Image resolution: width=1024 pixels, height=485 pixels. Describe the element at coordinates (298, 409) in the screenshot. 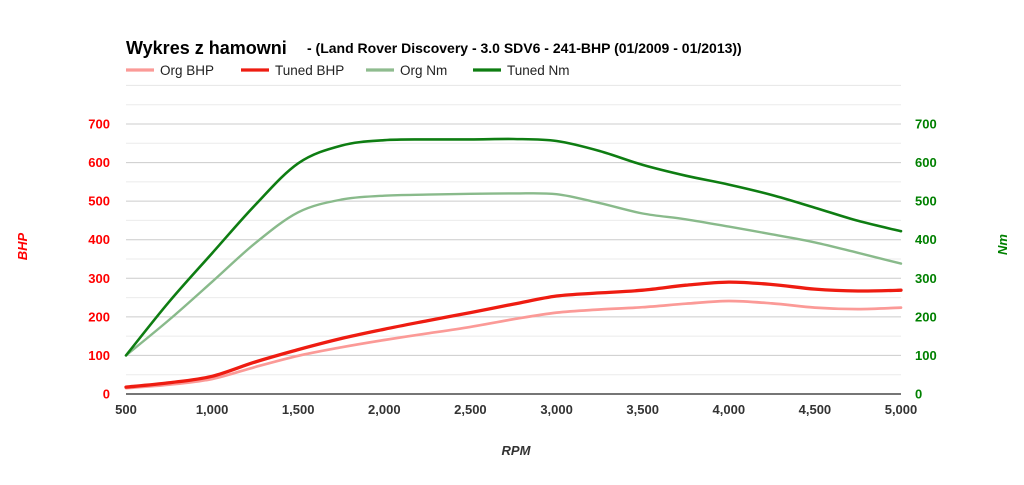

I see `svg-text: 1,500` at that location.